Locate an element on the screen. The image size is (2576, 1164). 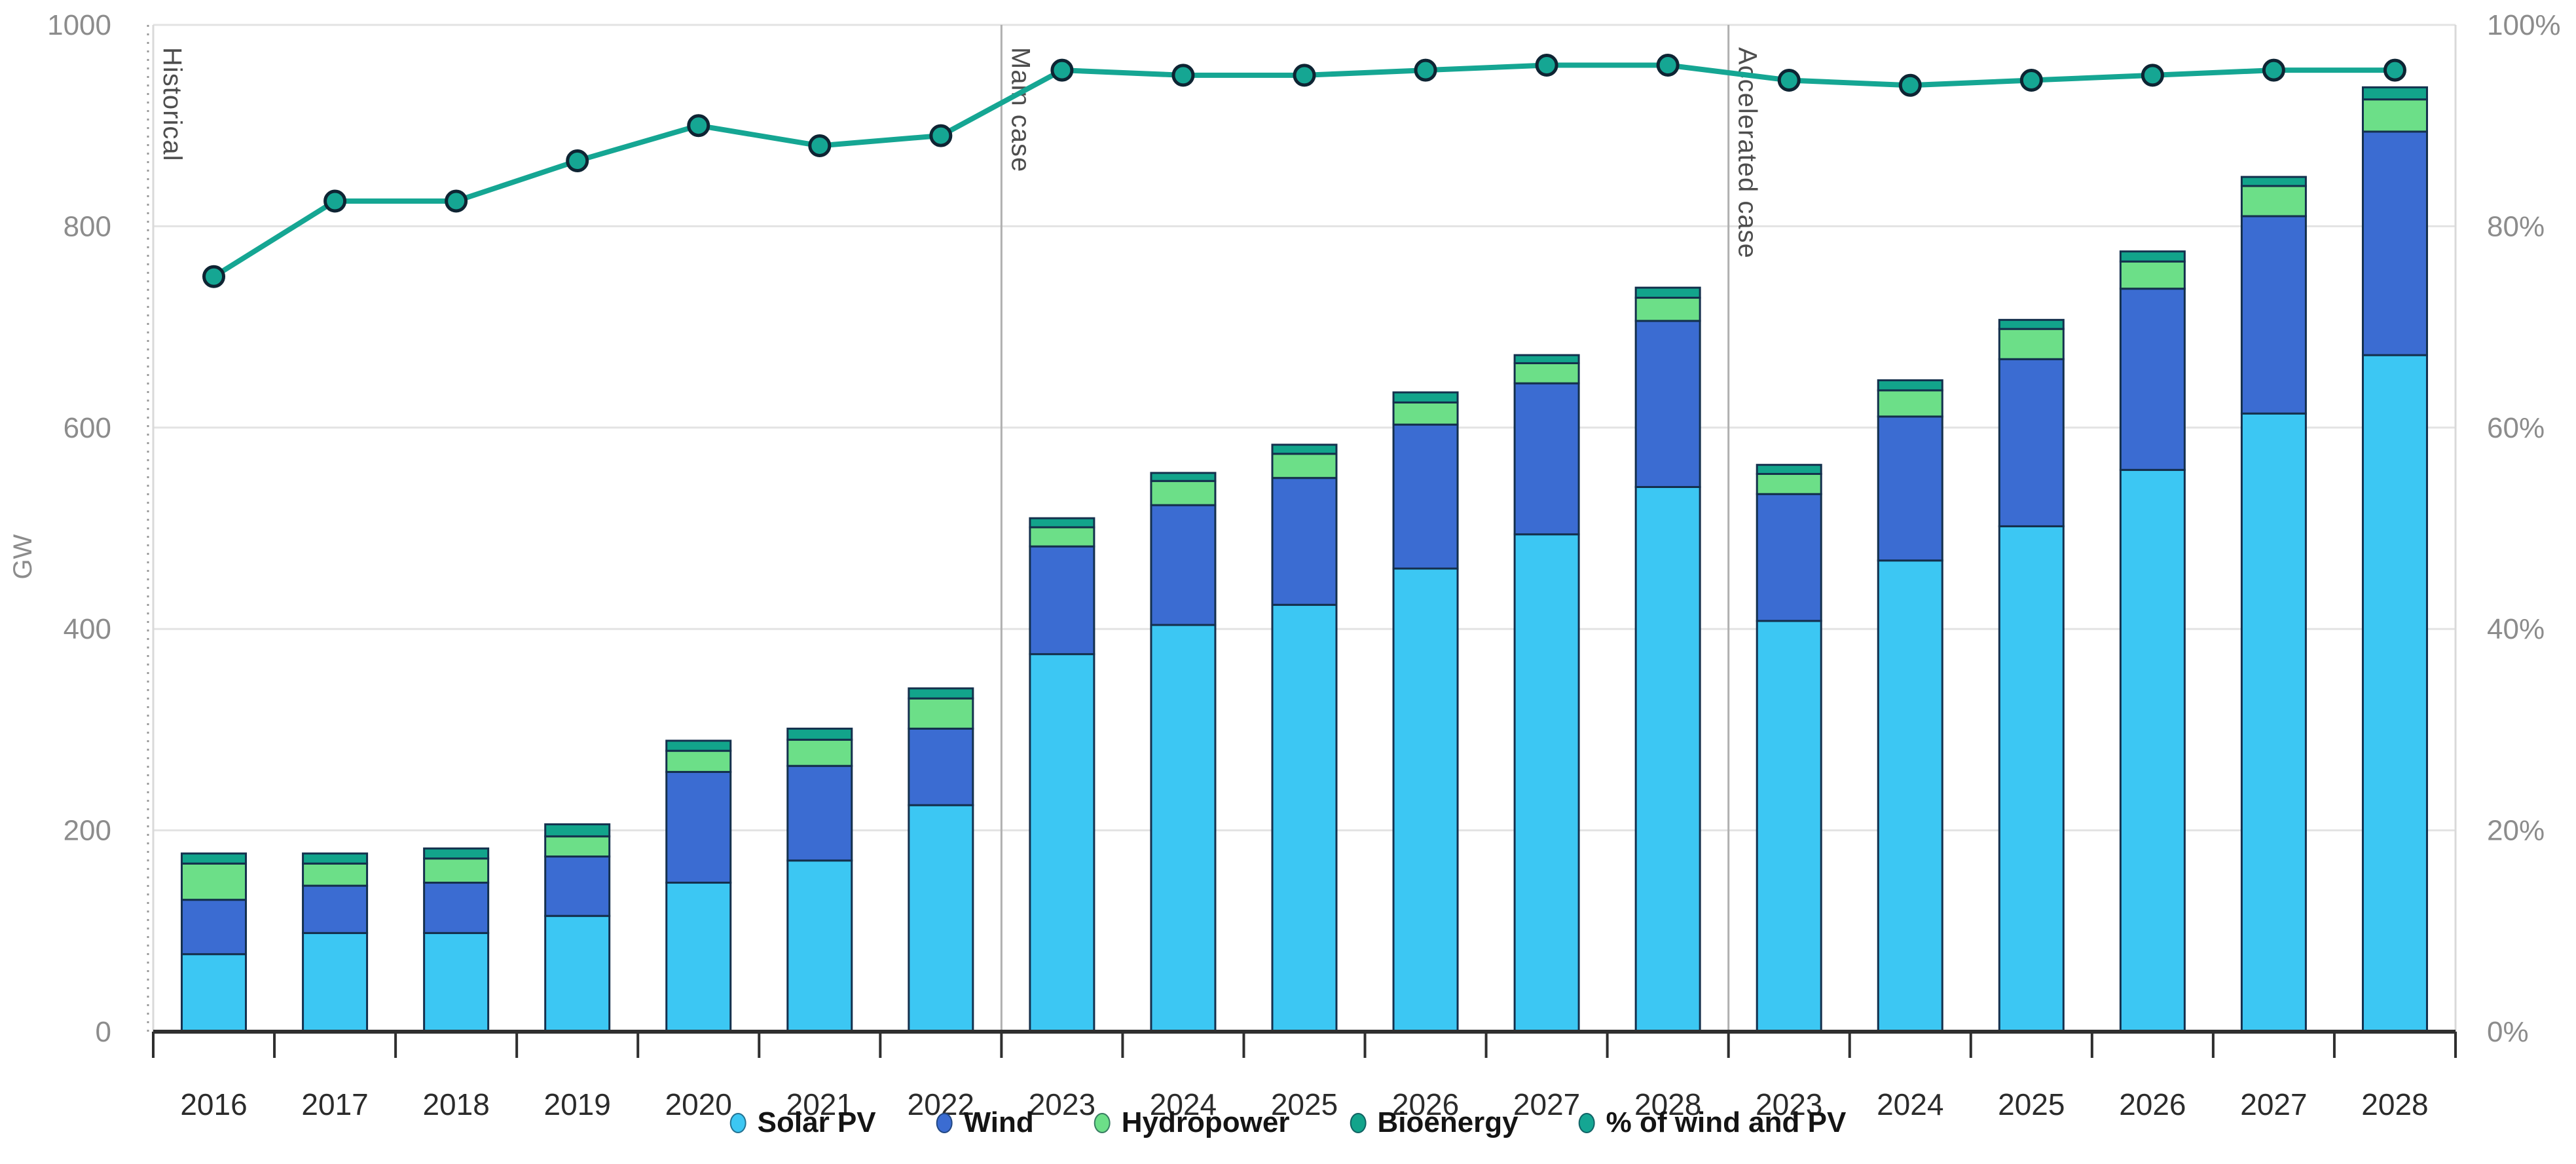
legend-swatch-bioenergy is located at coordinates (1358, 1122).